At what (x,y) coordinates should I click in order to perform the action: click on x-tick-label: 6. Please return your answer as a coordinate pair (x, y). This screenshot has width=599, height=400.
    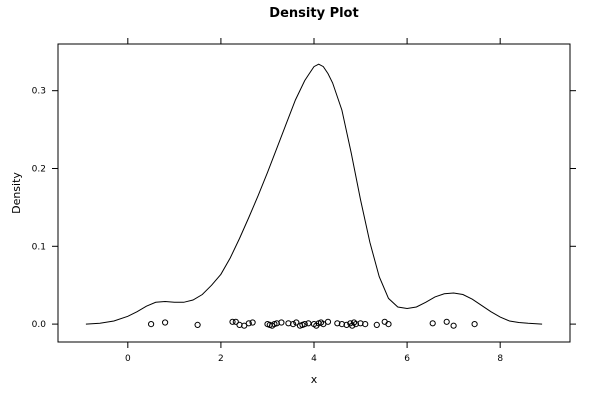
    Looking at the image, I should click on (407, 359).